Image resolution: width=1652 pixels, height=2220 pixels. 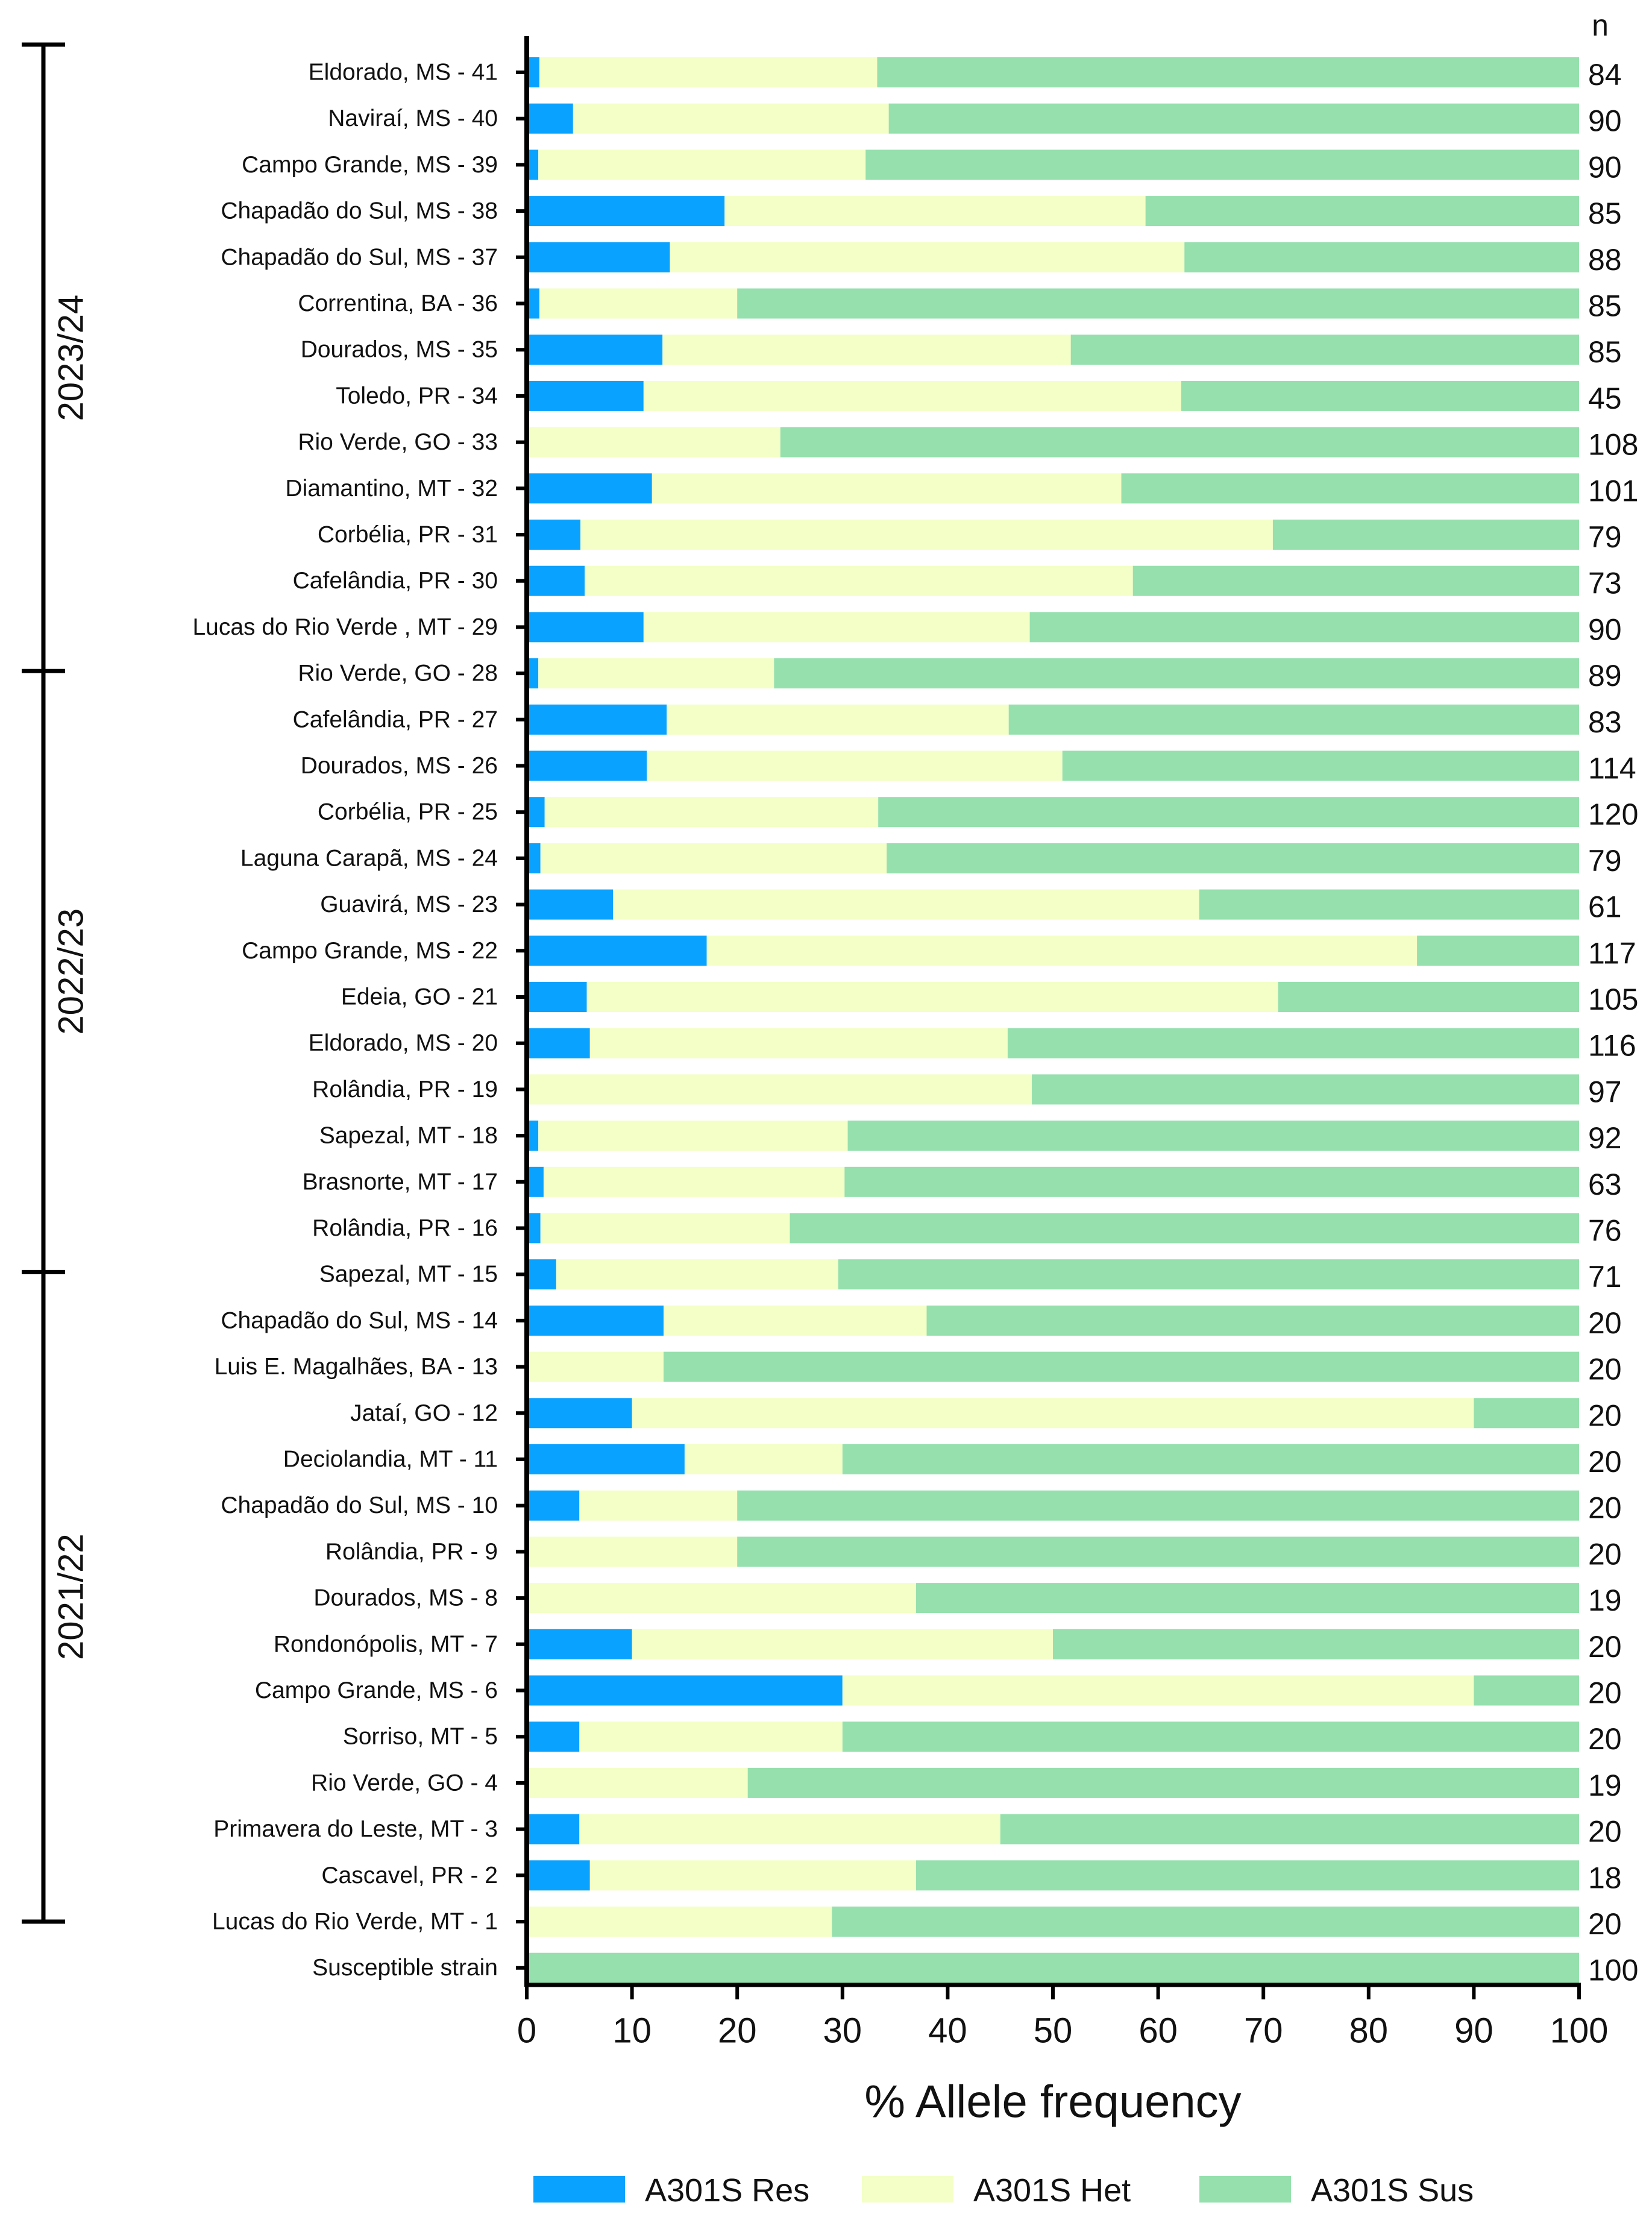 I want to click on category-label: Campo Grande, MS - 22, so click(x=370, y=951).